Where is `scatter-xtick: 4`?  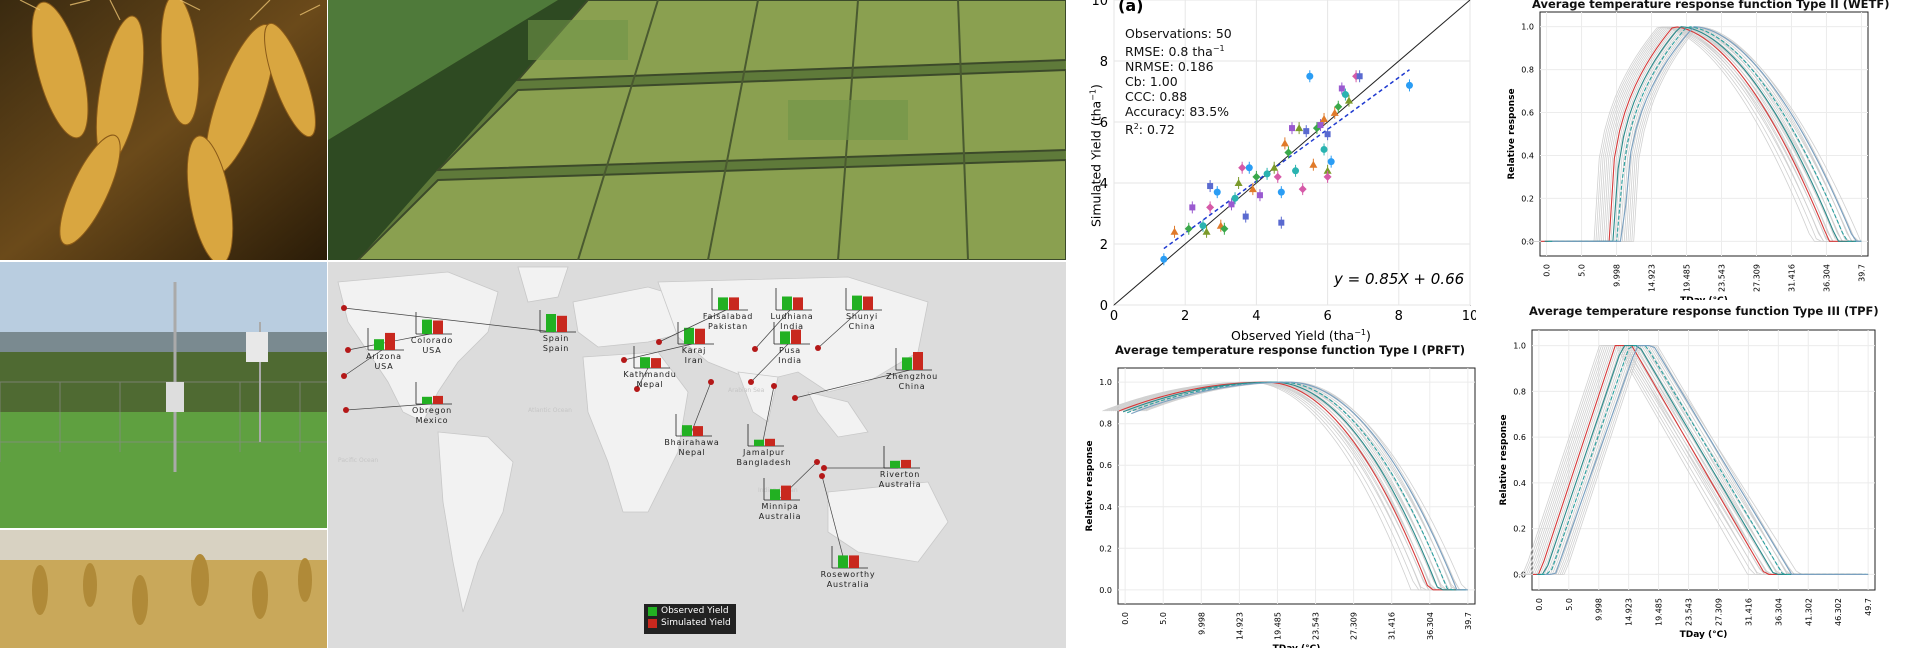 scatter-xtick: 4 is located at coordinates (1256, 316).